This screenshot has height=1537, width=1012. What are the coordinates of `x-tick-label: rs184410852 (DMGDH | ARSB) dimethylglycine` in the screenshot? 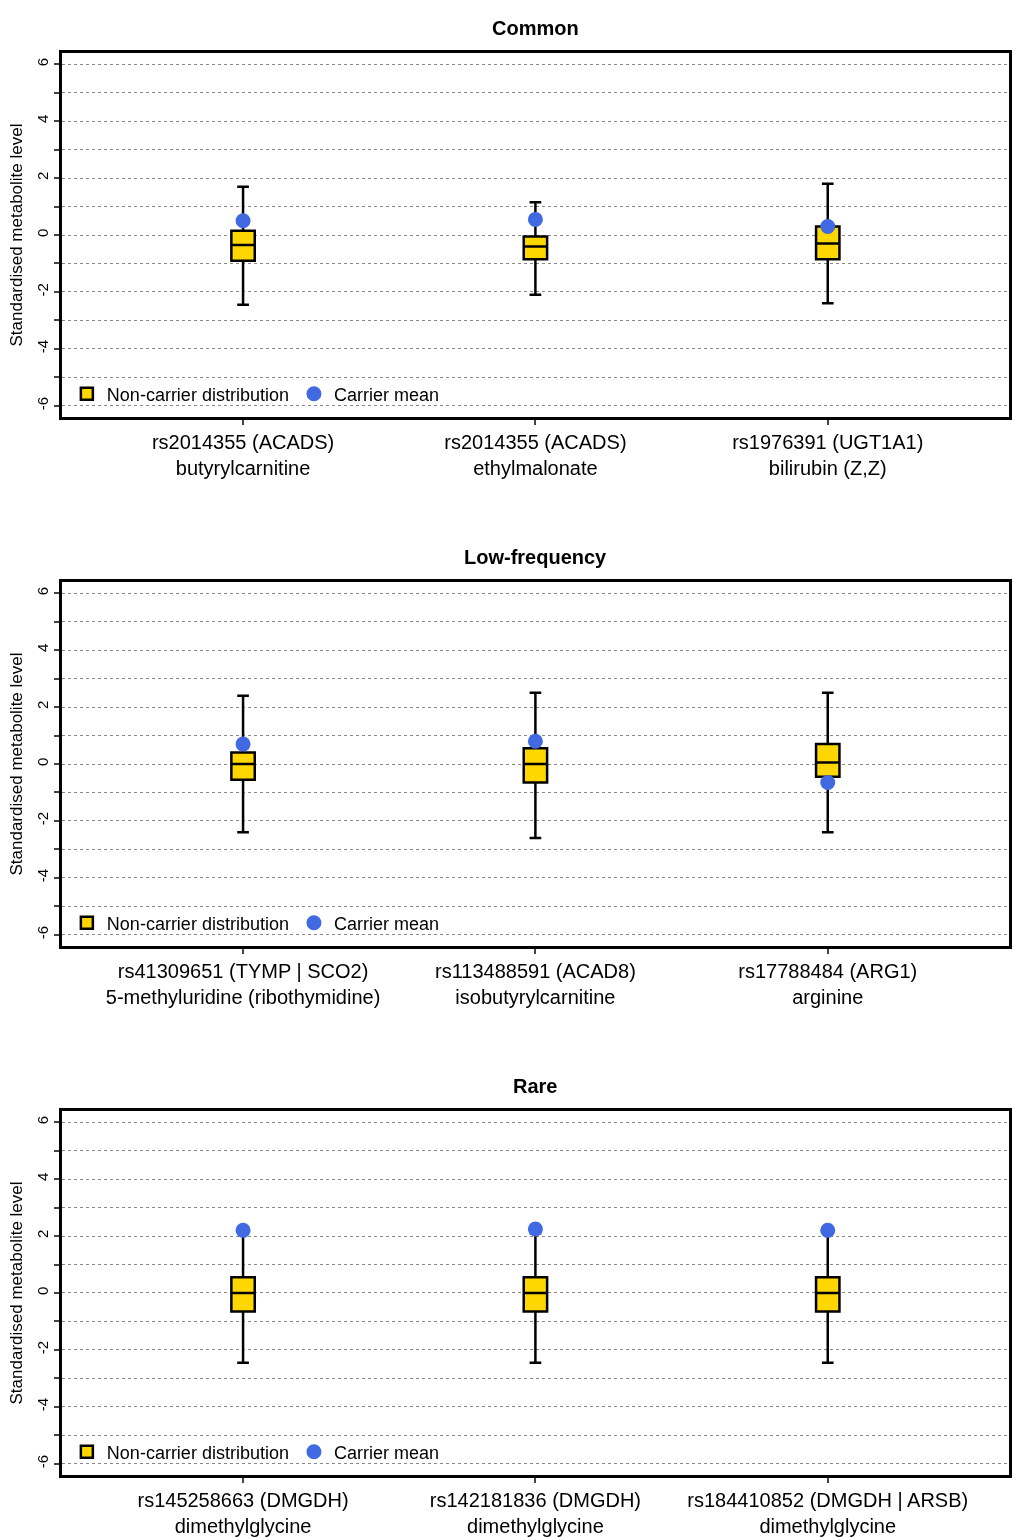 It's located at (828, 1512).